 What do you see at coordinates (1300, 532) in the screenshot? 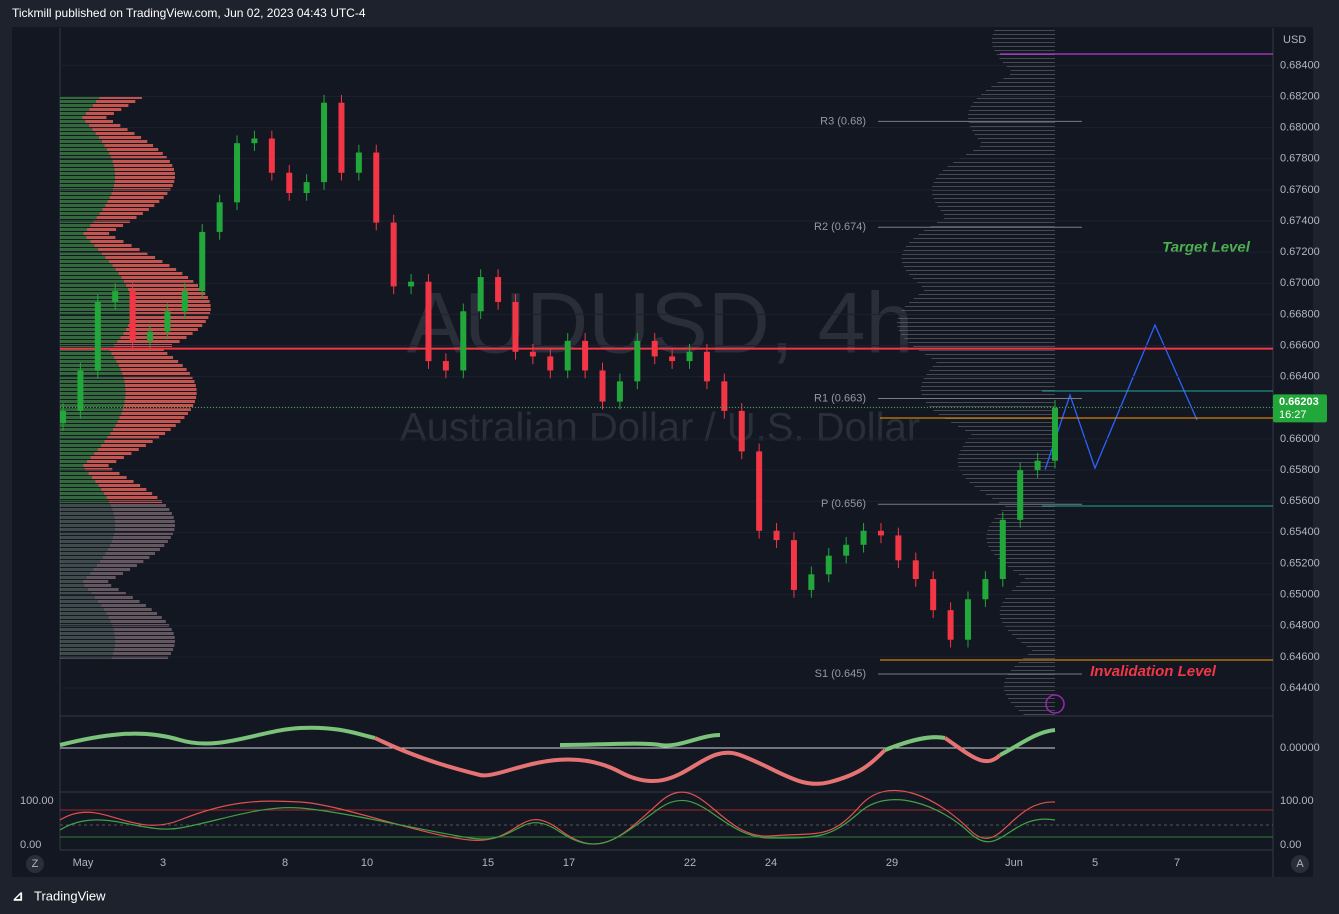
I see `y-tick-label: 0.65400` at bounding box center [1300, 532].